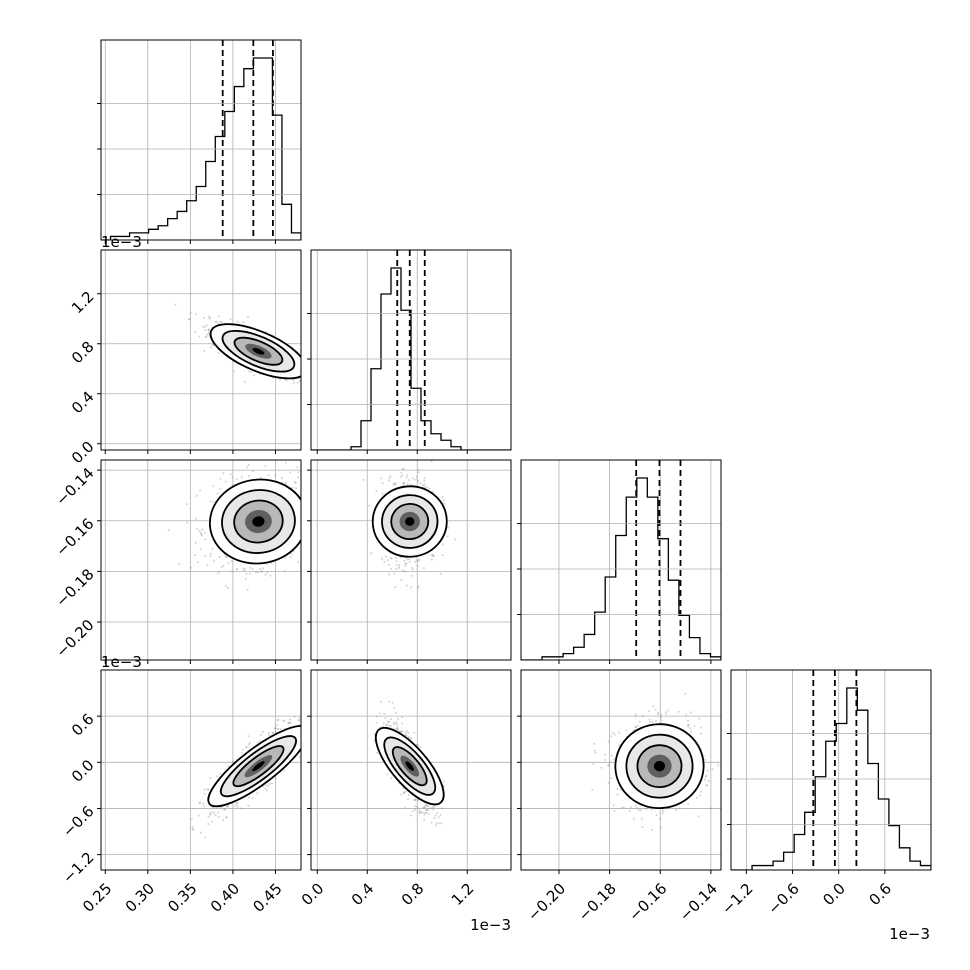  I want to click on x-tick-label: 0.40, so click(225, 898).